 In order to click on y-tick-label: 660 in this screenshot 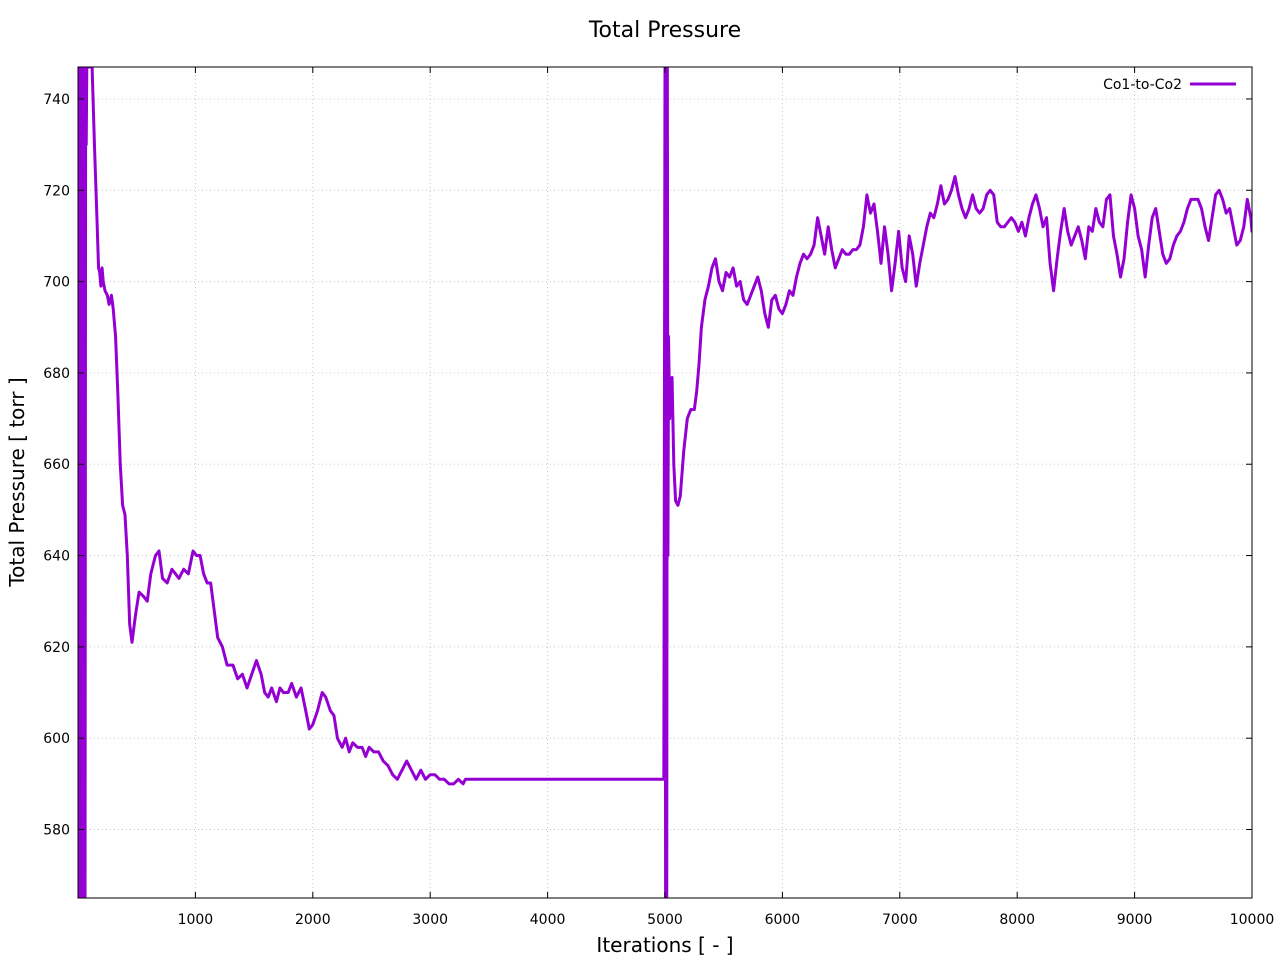, I will do `click(56, 465)`.